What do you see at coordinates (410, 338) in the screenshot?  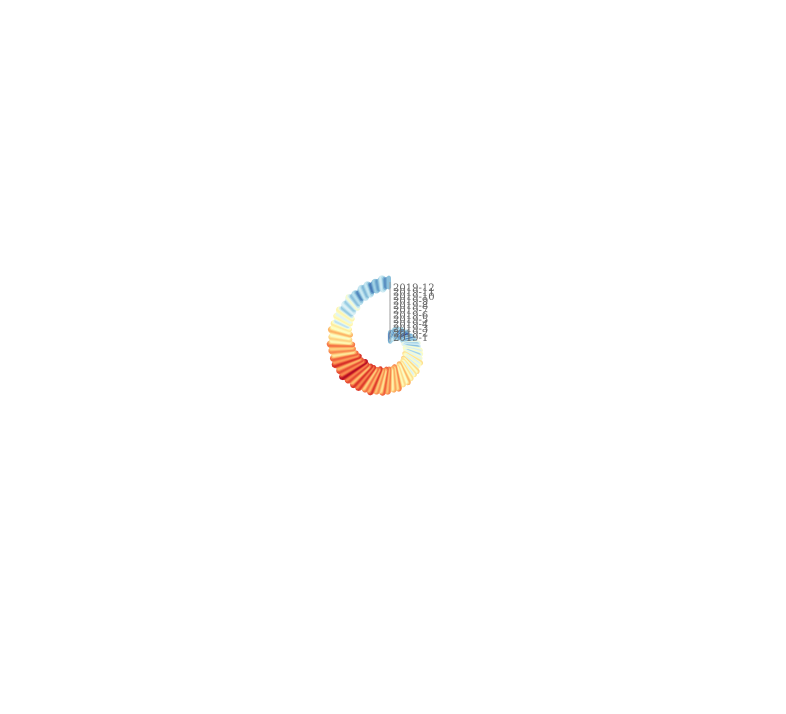 I see `month-label: 2019-1` at bounding box center [410, 338].